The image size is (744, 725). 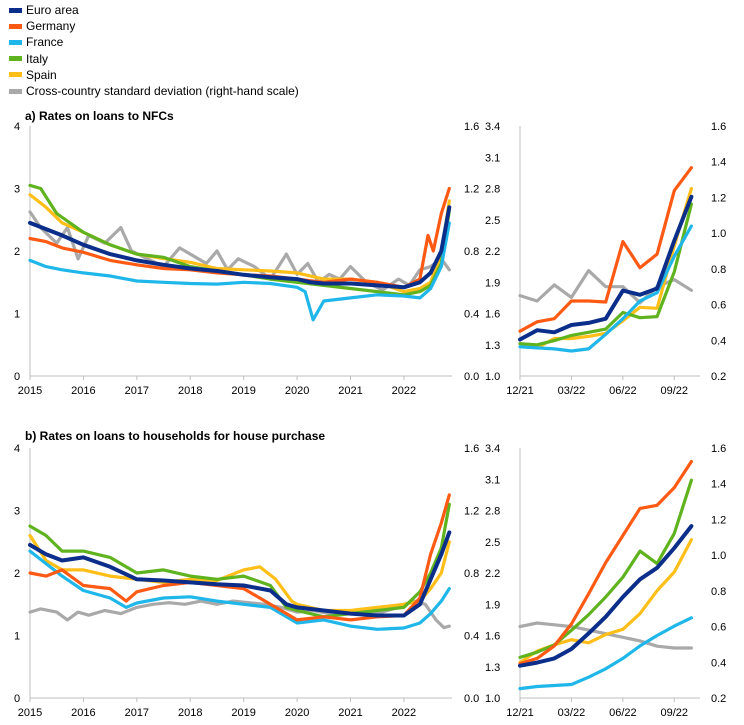 What do you see at coordinates (154, 42) in the screenshot?
I see `legend-item: France` at bounding box center [154, 42].